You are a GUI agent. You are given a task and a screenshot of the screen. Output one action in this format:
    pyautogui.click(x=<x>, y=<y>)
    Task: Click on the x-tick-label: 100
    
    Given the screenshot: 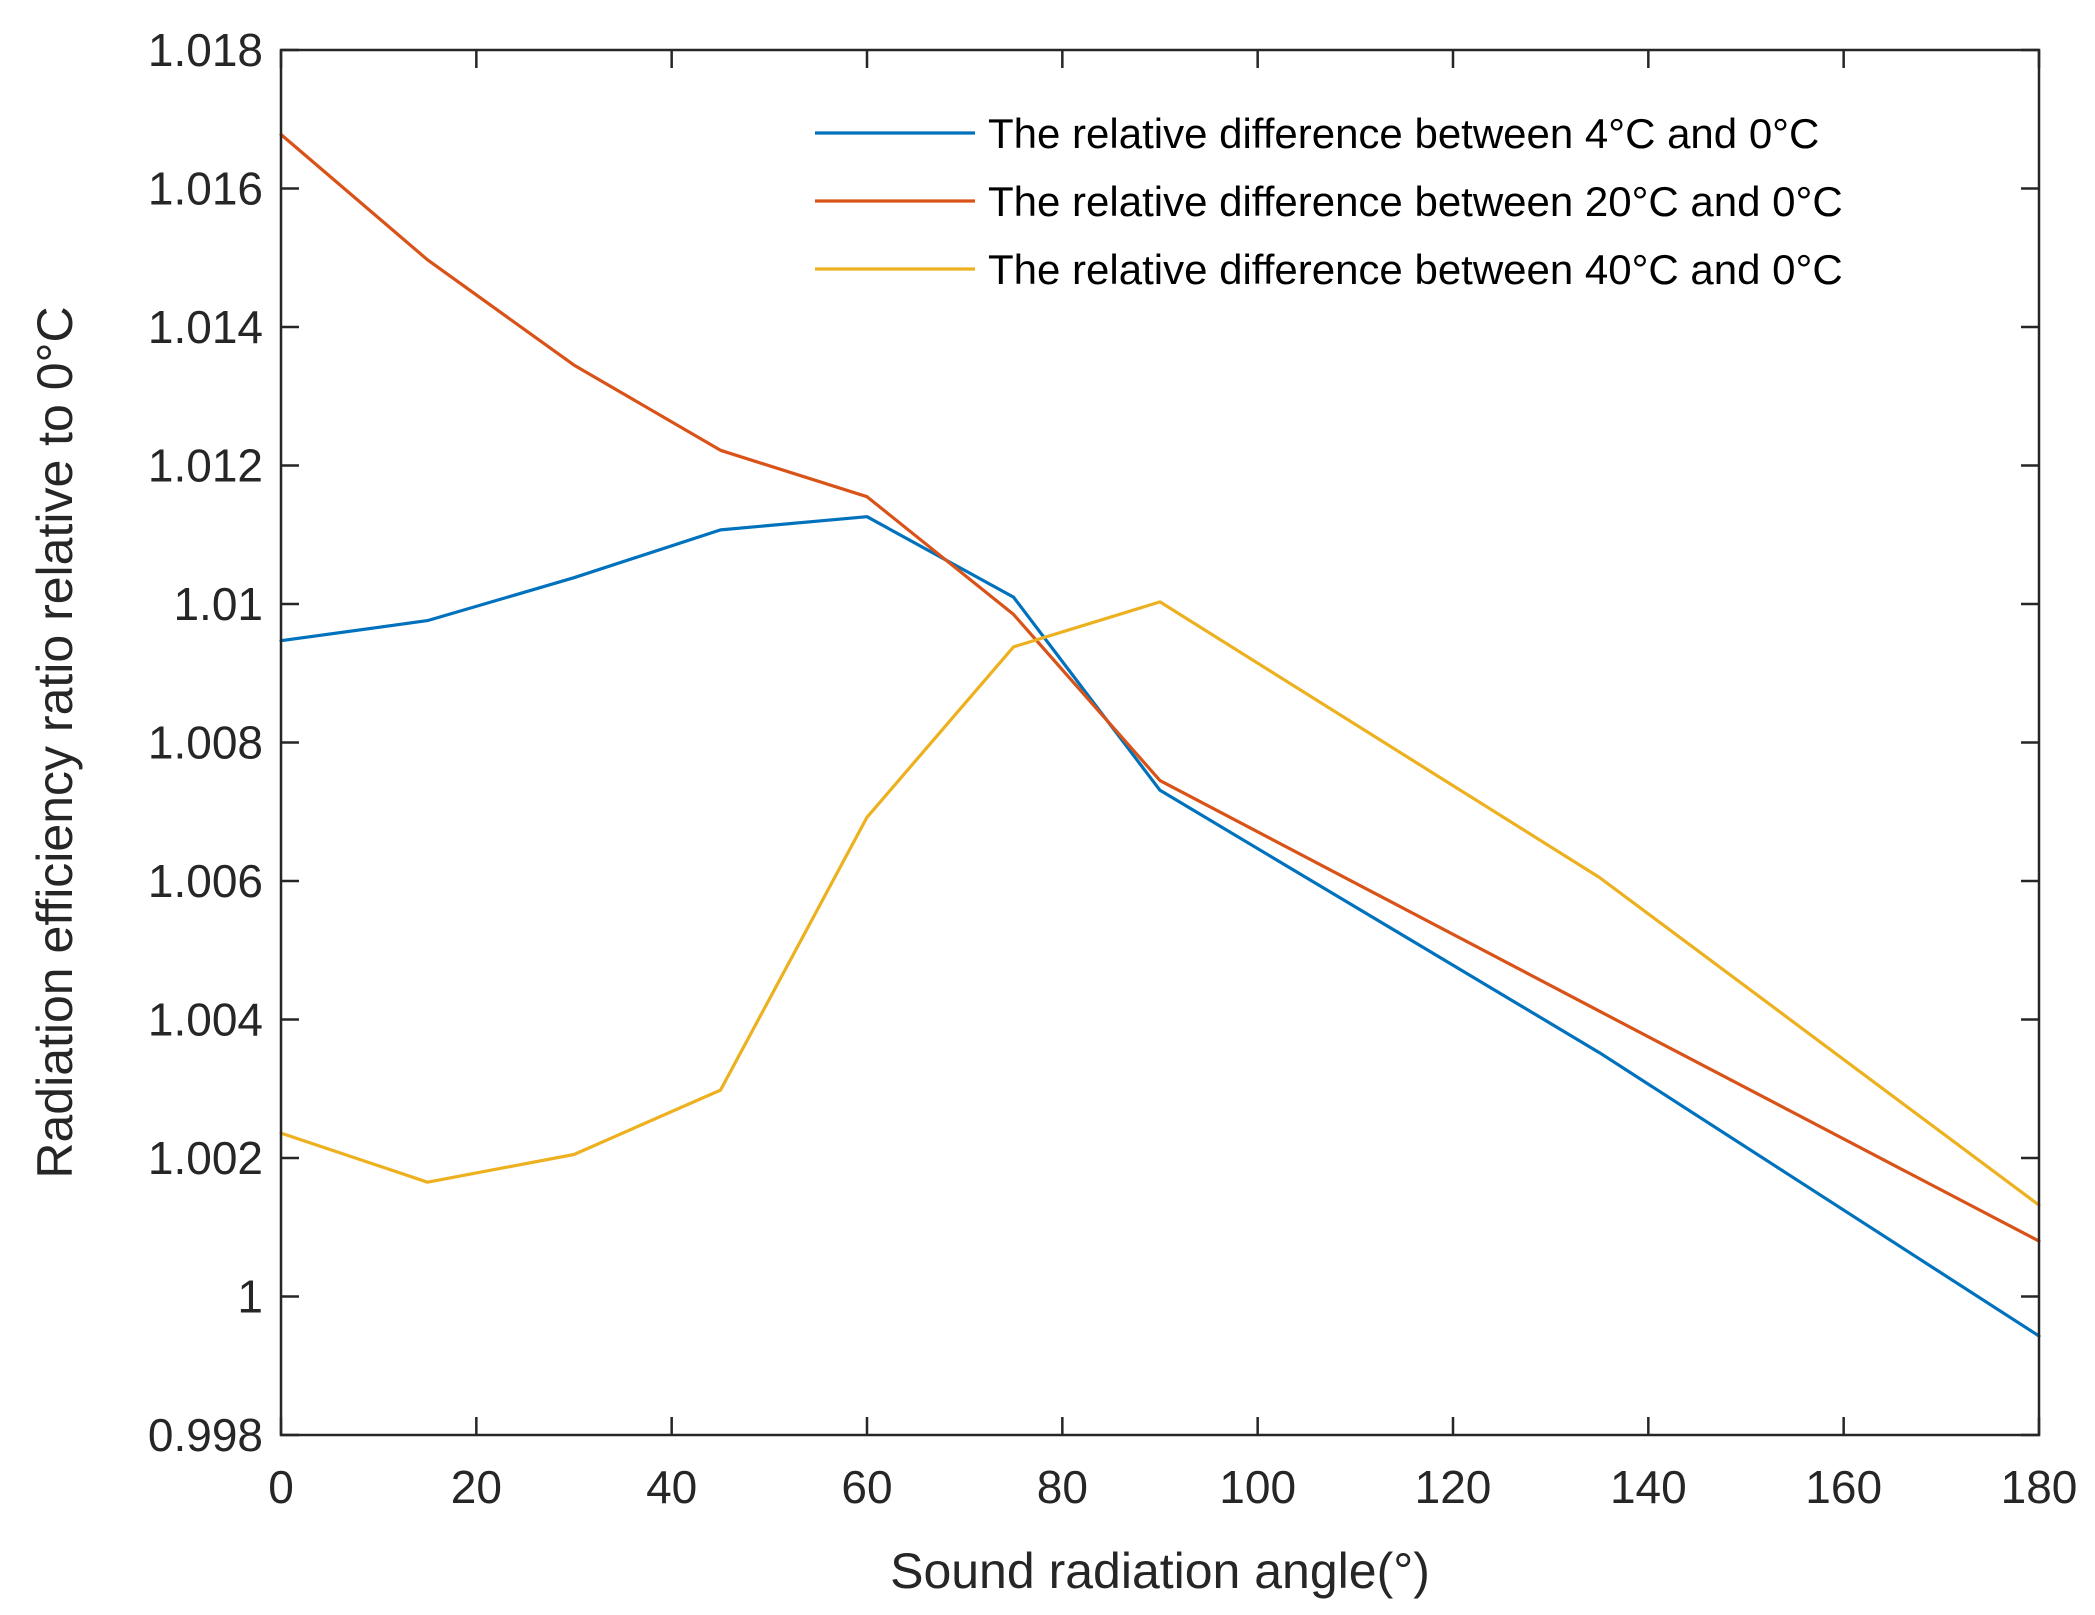 What is the action you would take?
    pyautogui.click(x=1257, y=1487)
    